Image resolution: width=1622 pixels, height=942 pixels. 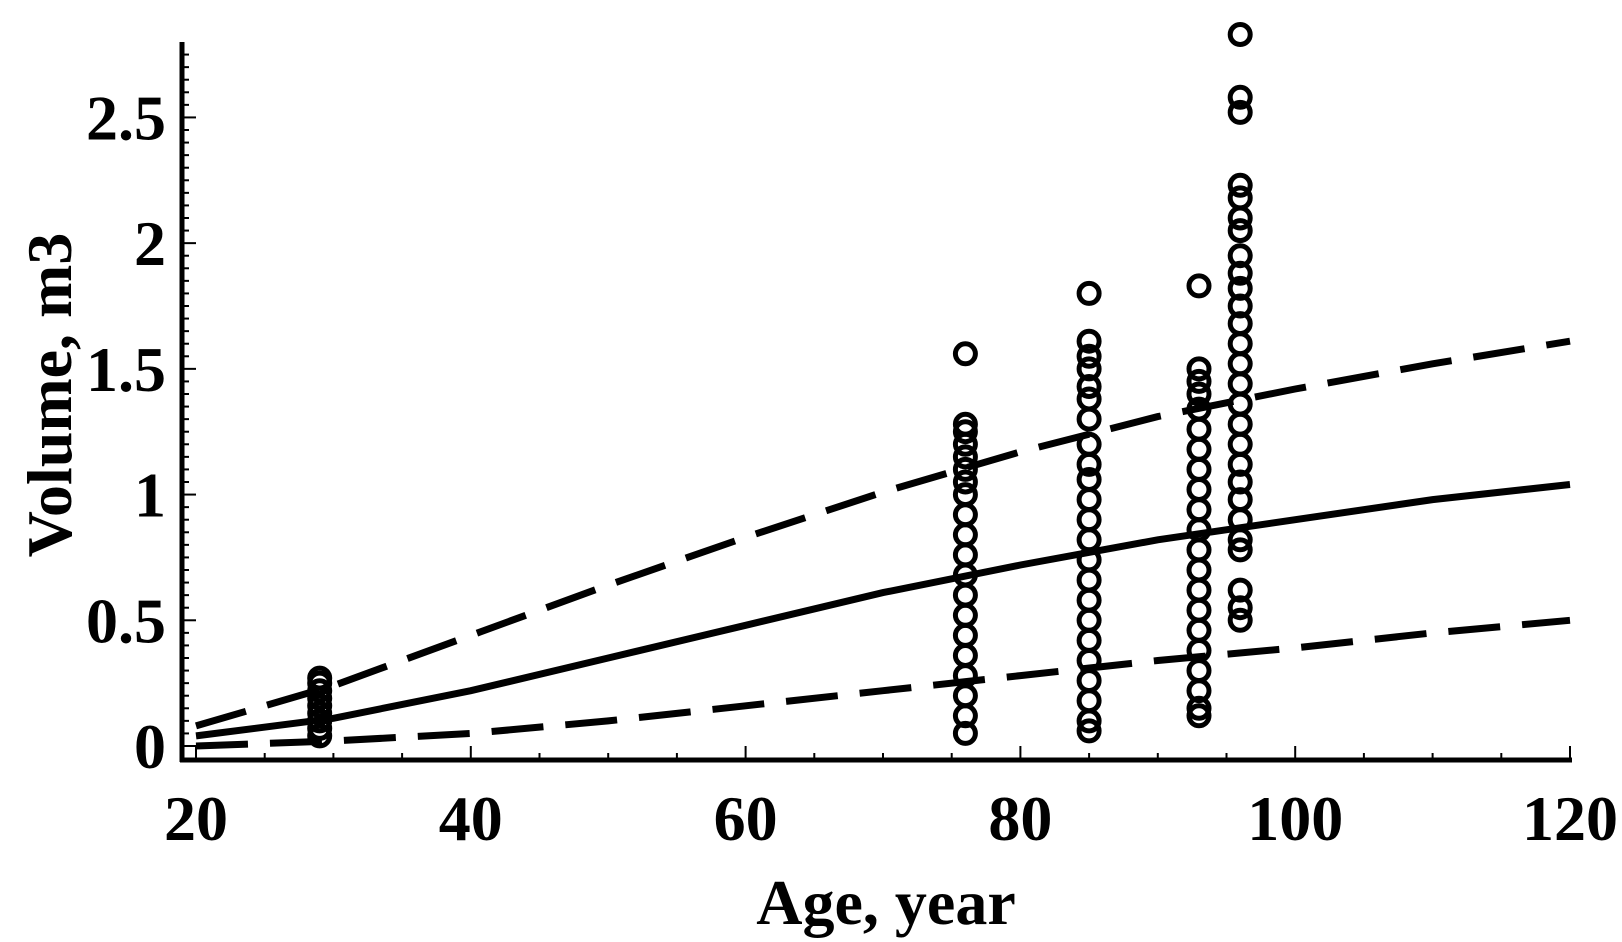 What do you see at coordinates (150, 243) in the screenshot?
I see `y-tick-label: 2` at bounding box center [150, 243].